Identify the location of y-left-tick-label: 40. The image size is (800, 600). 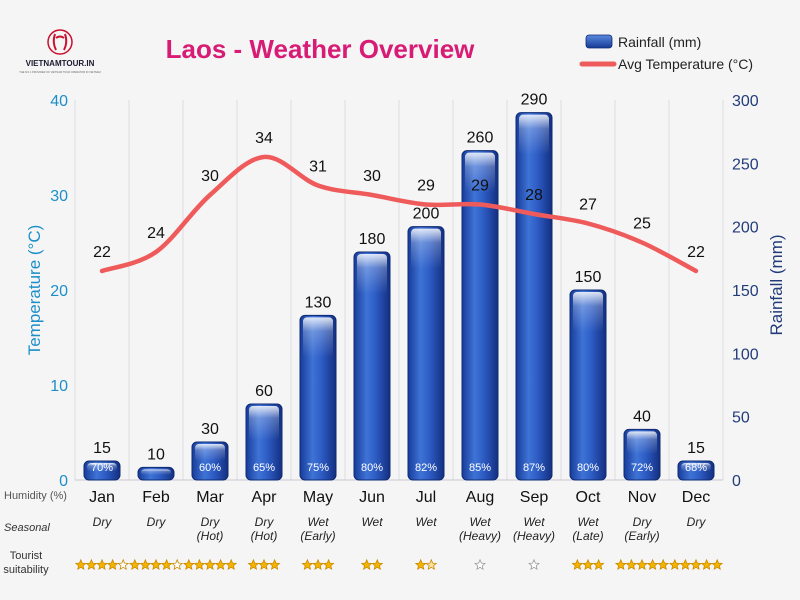
(59, 101).